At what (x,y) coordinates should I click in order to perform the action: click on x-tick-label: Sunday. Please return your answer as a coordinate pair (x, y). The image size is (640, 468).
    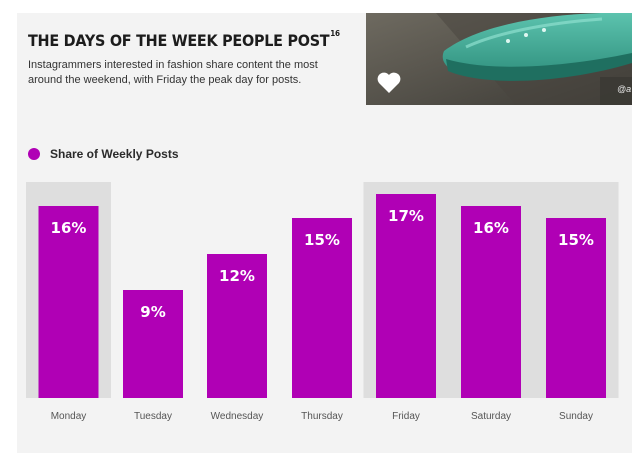
    Looking at the image, I should click on (576, 416).